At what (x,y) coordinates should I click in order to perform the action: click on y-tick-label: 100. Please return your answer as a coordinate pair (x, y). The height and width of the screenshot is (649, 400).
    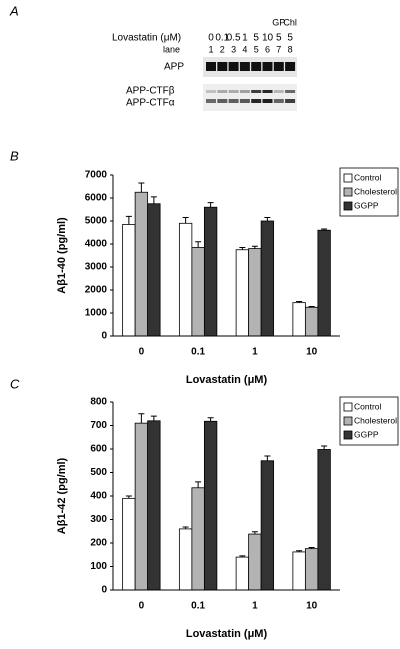
    Looking at the image, I should click on (98, 566).